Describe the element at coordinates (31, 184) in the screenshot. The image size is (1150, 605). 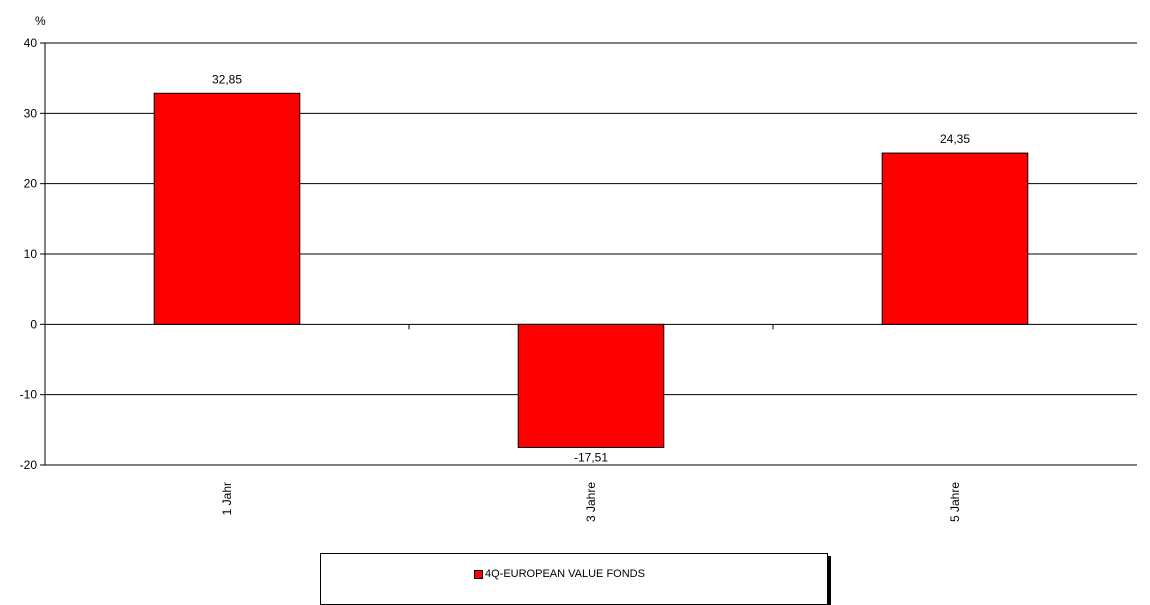
I see `y-tick-label: 20` at that location.